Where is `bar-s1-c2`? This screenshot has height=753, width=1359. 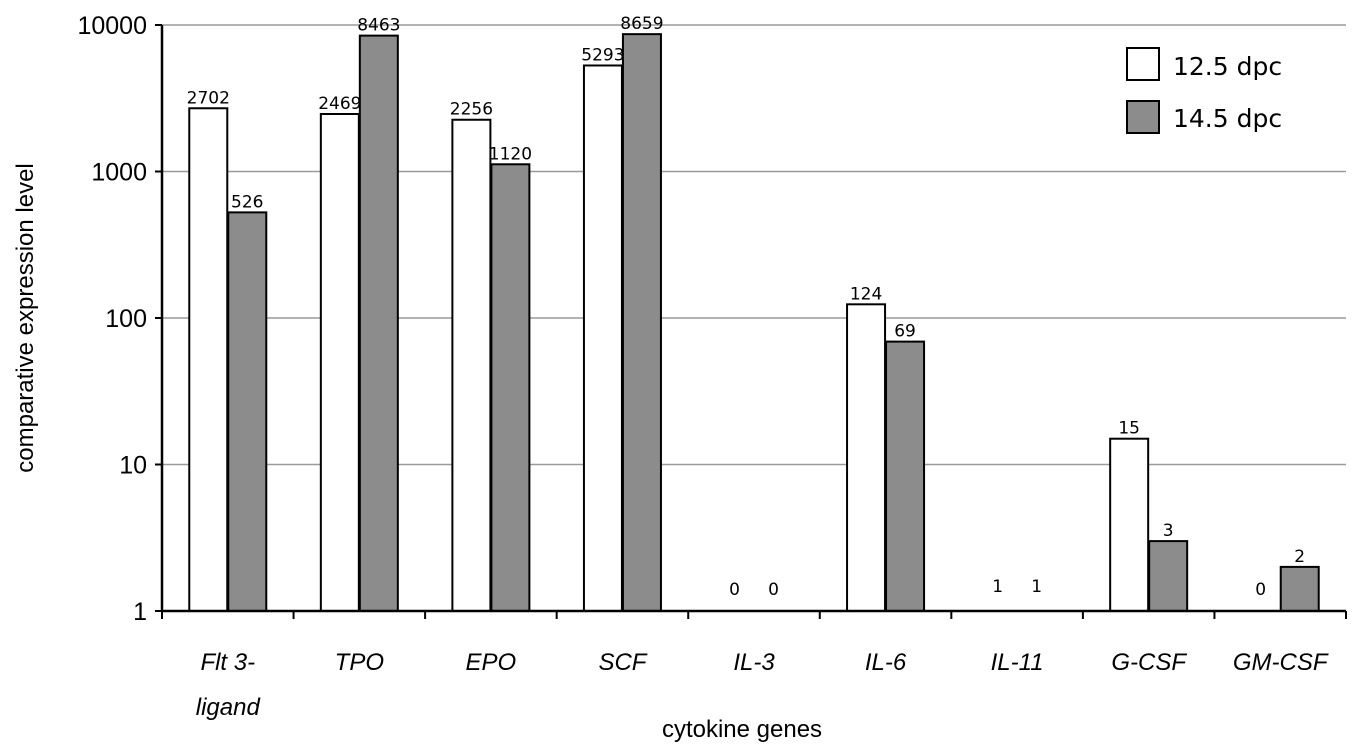
bar-s1-c2 is located at coordinates (510, 388).